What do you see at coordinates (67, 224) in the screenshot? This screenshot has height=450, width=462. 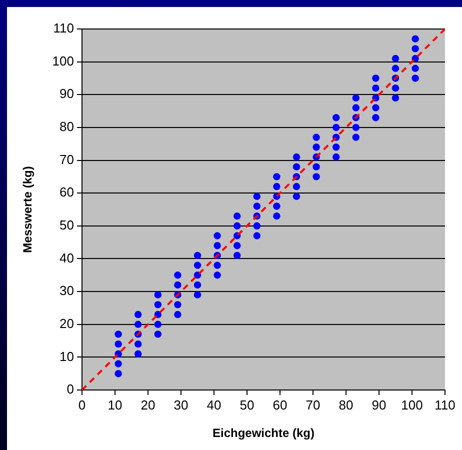 I see `y-tick-label: 50` at bounding box center [67, 224].